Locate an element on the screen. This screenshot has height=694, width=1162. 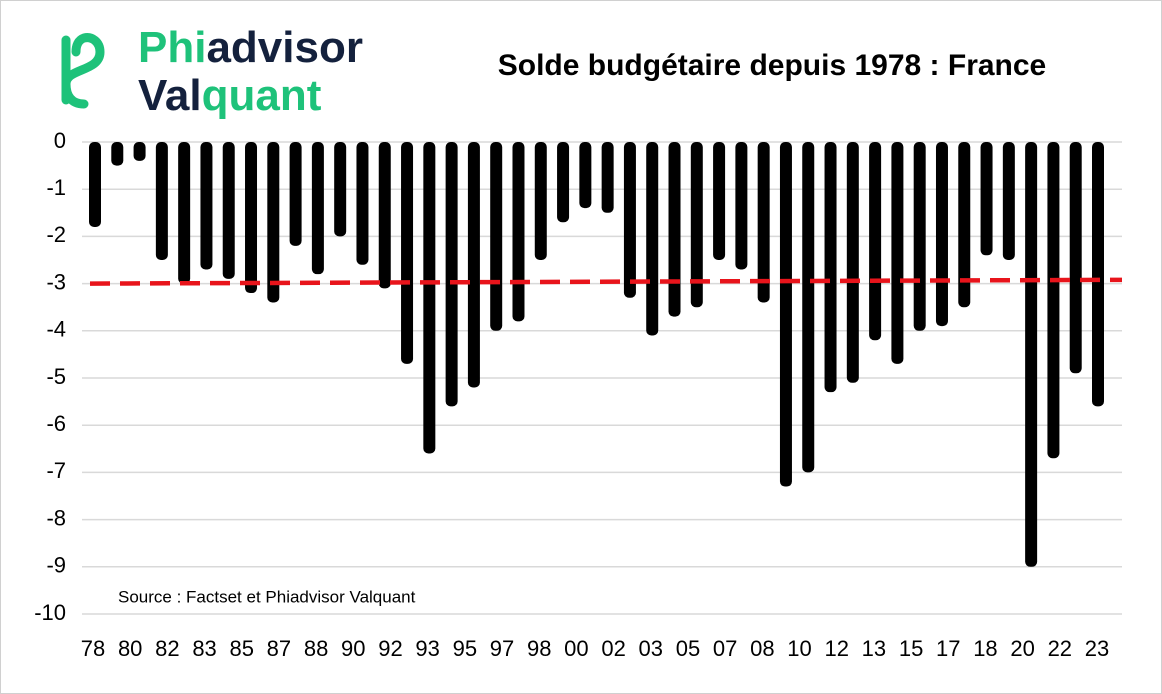
x-tick-label: 92 is located at coordinates (390, 648).